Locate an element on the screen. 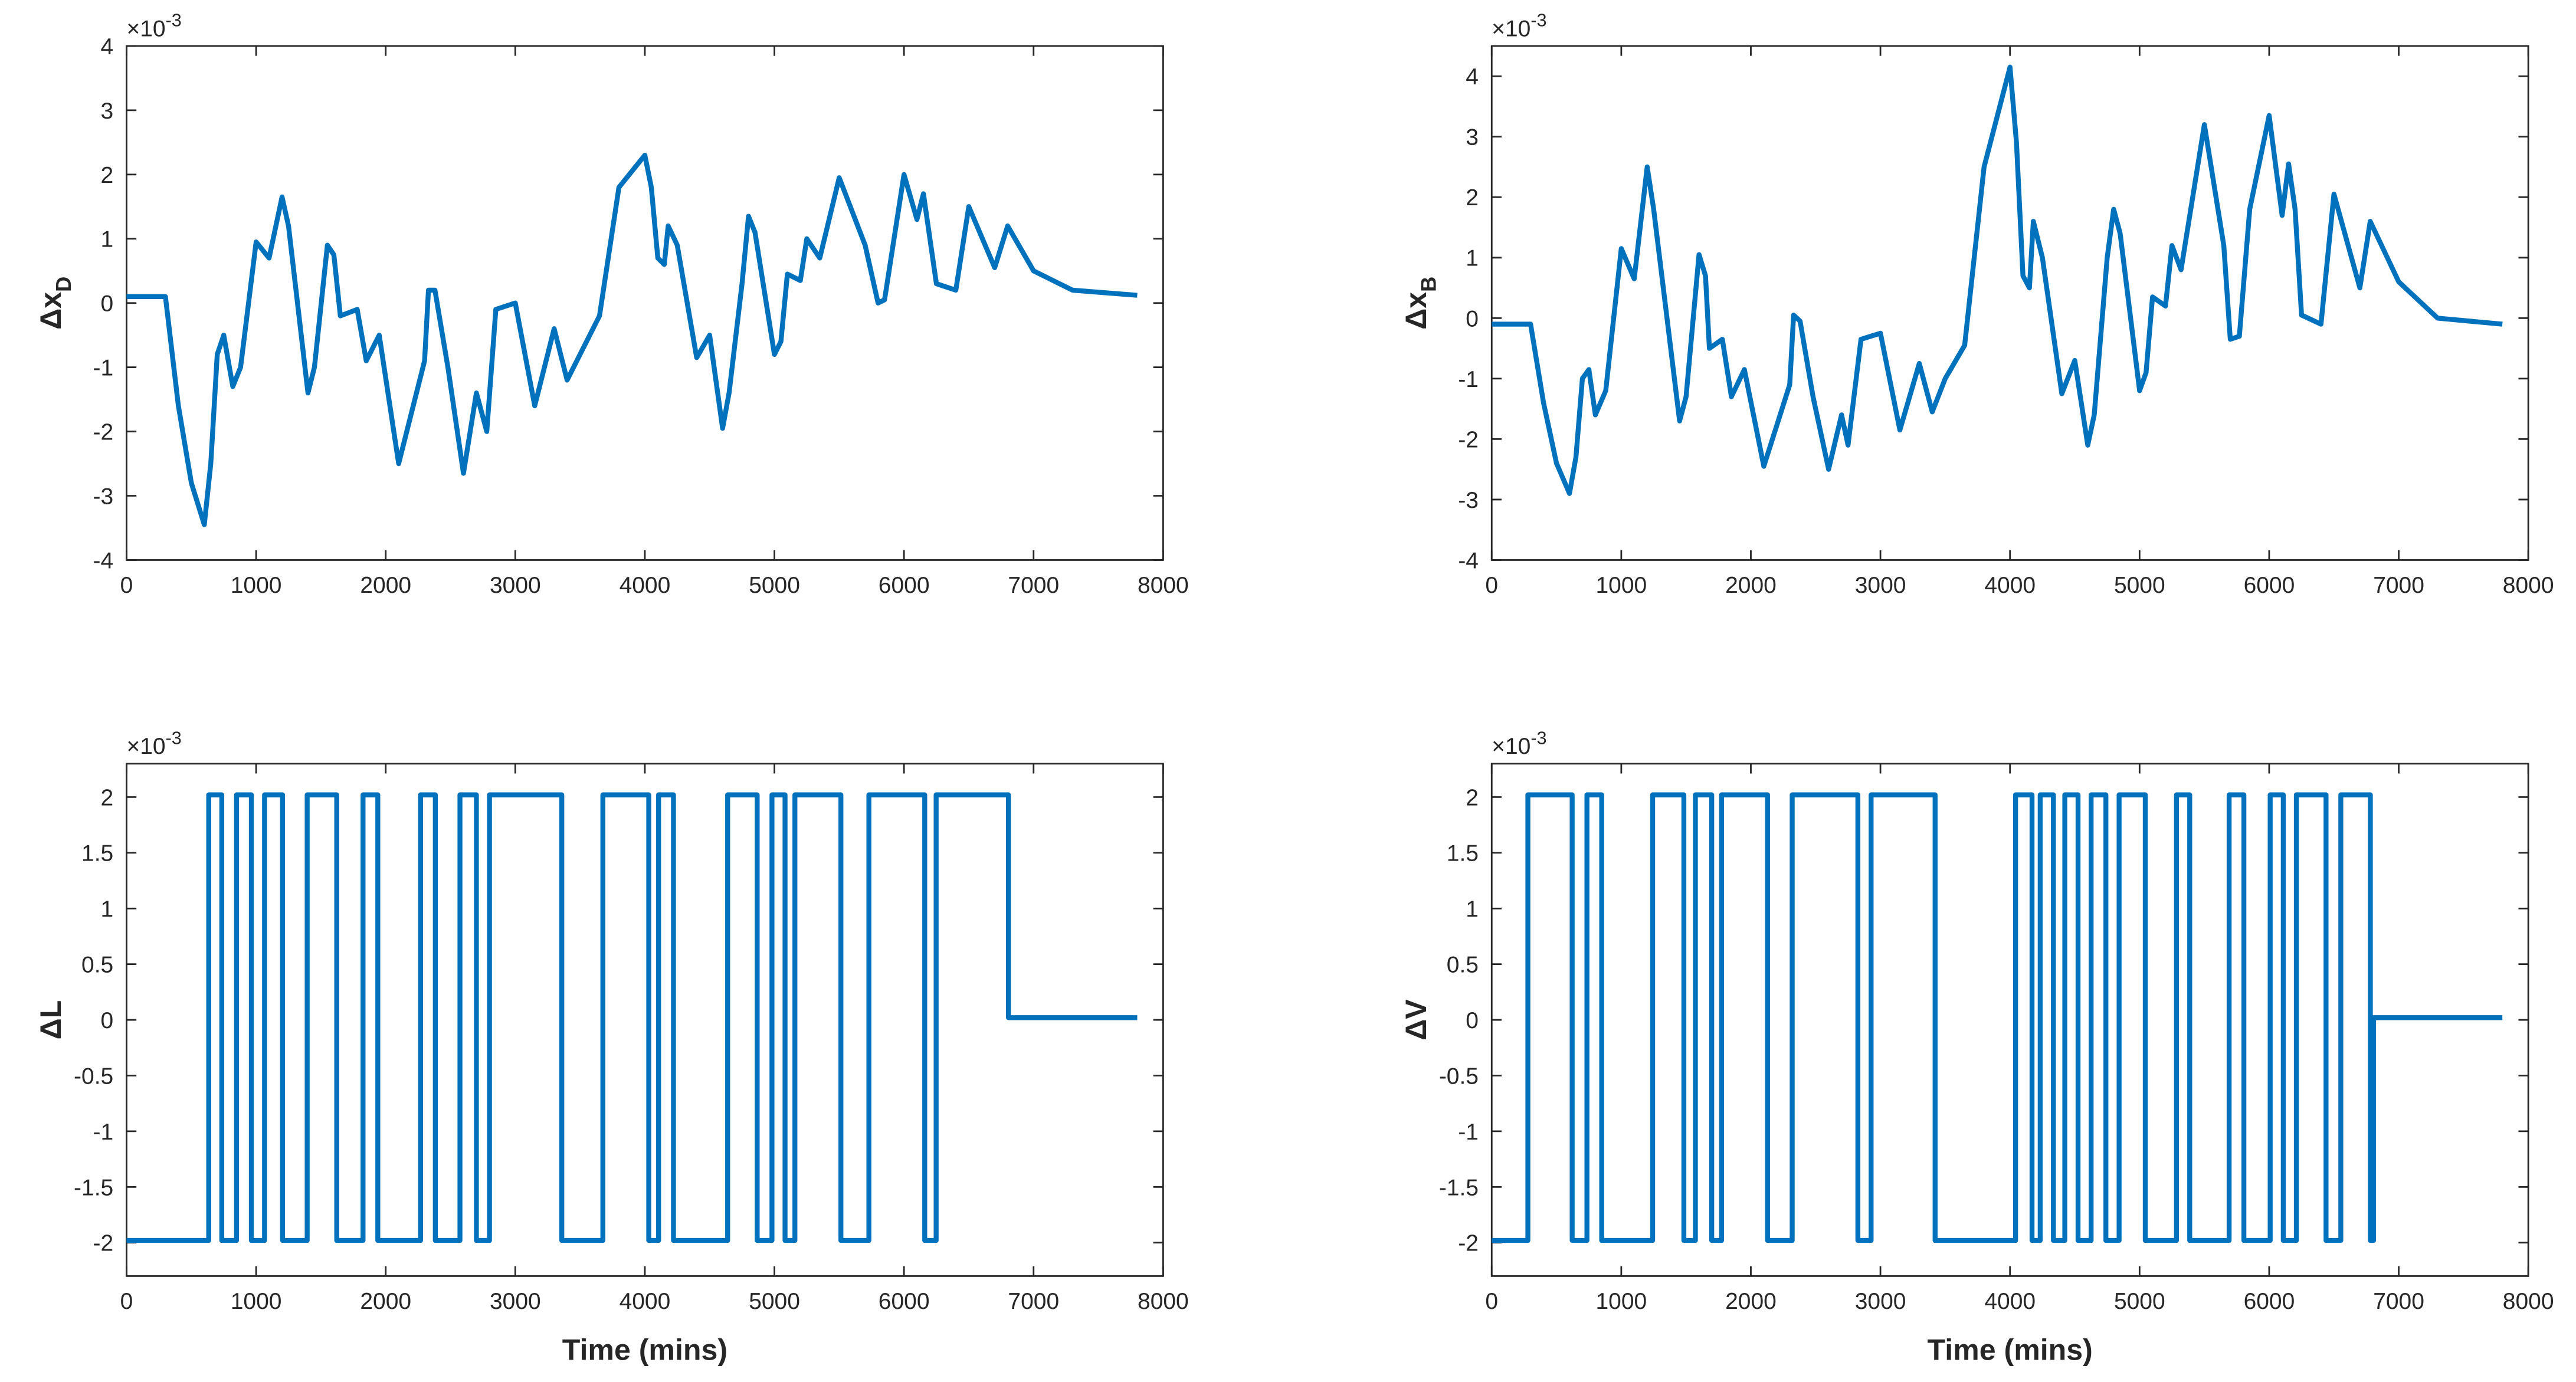 The width and height of the screenshot is (2576, 1382). y-axis-label: ΔxD is located at coordinates (55, 303).